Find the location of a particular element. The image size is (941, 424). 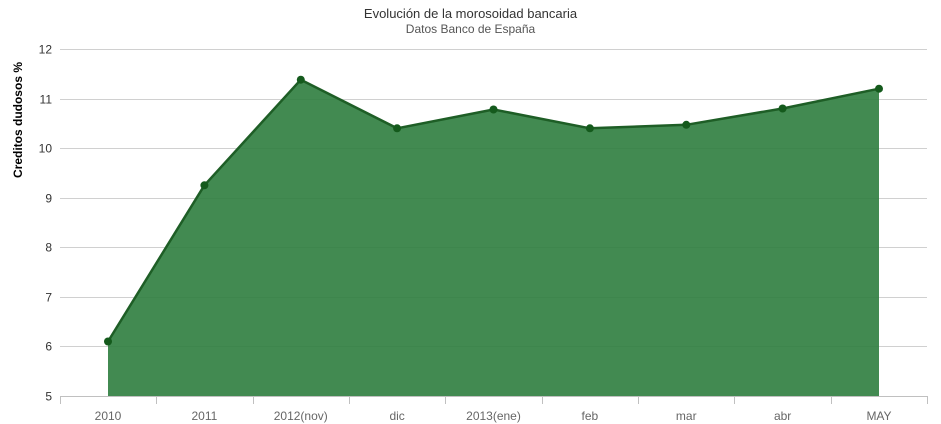

y-tick-labels: 5 6 7 8 9 10 11 12 is located at coordinates (46, 223).